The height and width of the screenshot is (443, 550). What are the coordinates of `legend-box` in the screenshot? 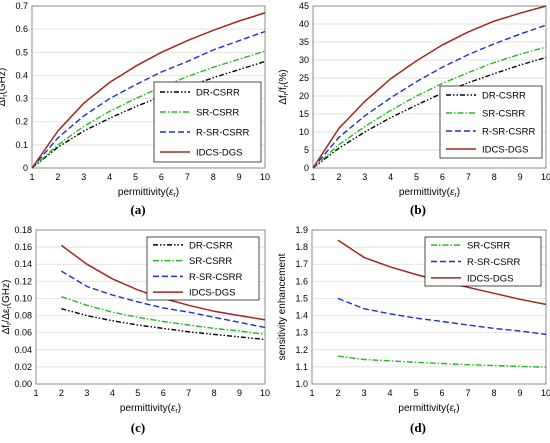 It's located at (491, 122).